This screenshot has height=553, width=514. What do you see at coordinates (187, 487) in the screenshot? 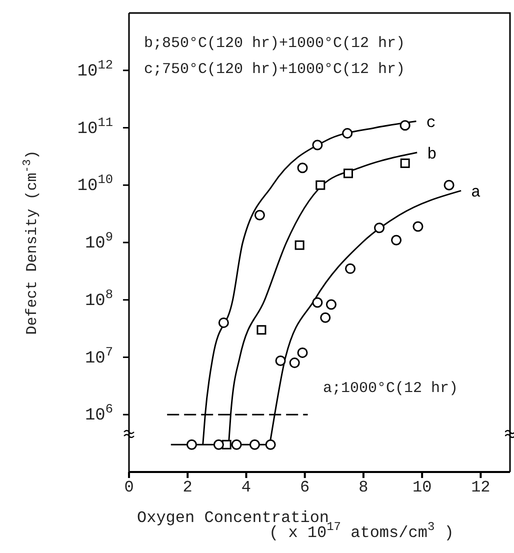
I see `x-tick-label: 2` at bounding box center [187, 487].